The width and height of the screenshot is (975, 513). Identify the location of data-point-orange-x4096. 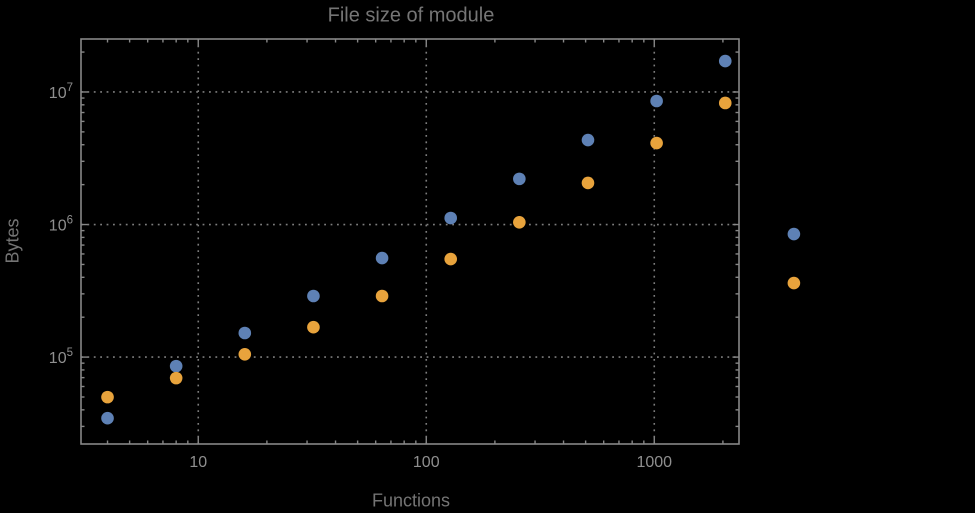
(794, 283).